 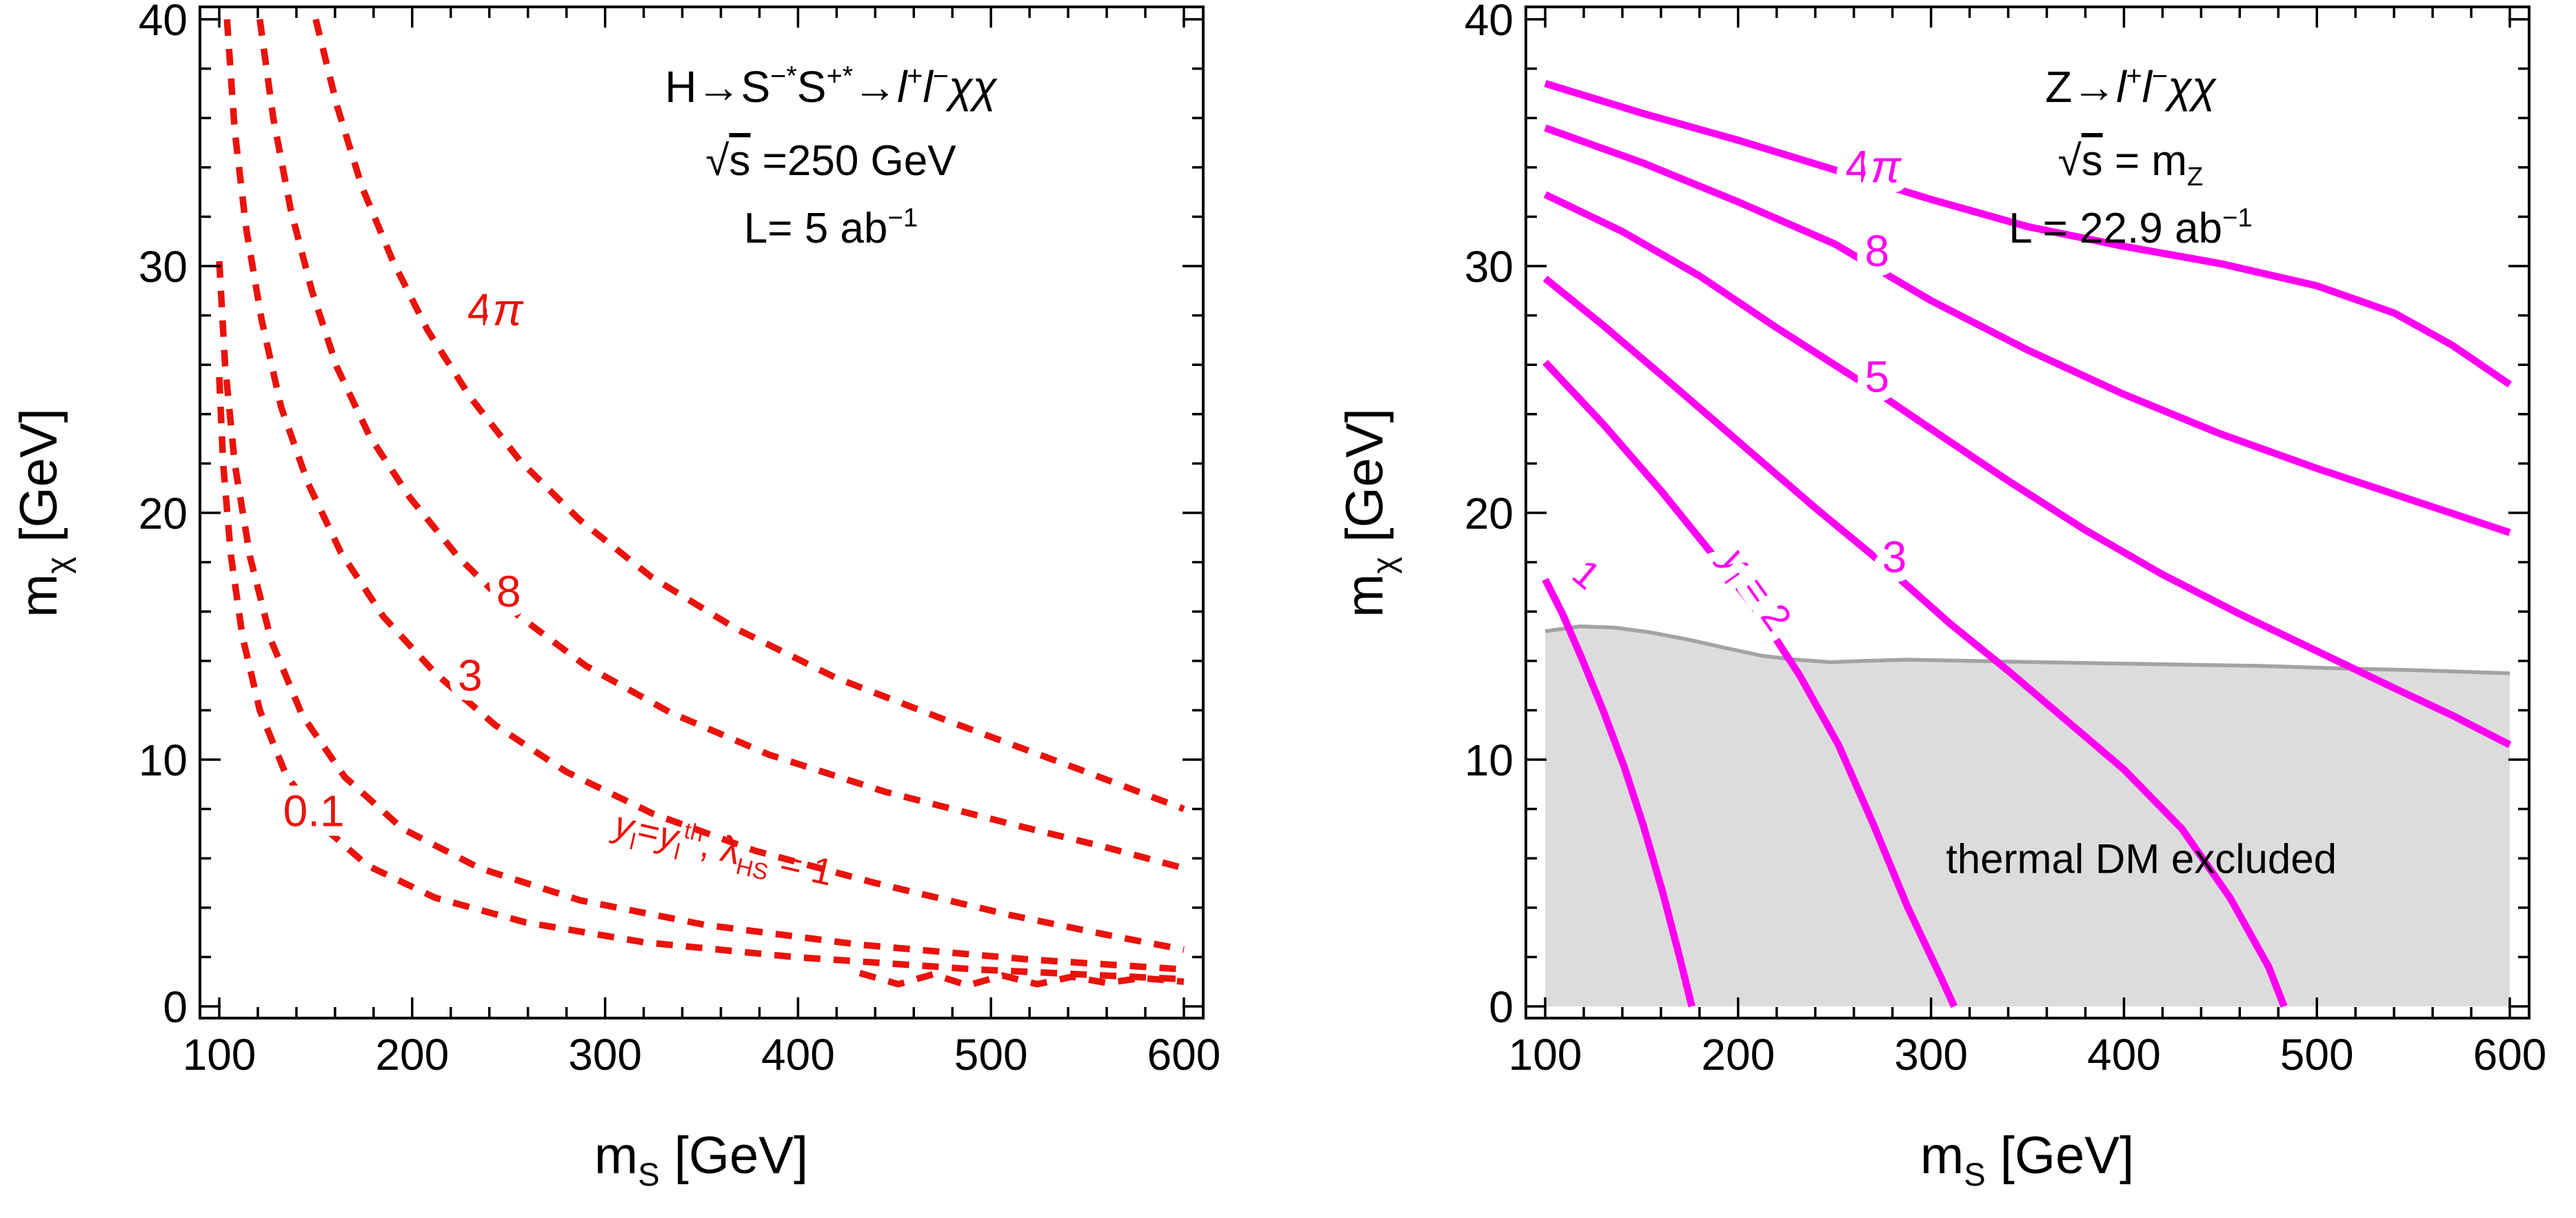 What do you see at coordinates (1754, 590) in the screenshot?
I see `contour-label-2: yl = 2` at bounding box center [1754, 590].